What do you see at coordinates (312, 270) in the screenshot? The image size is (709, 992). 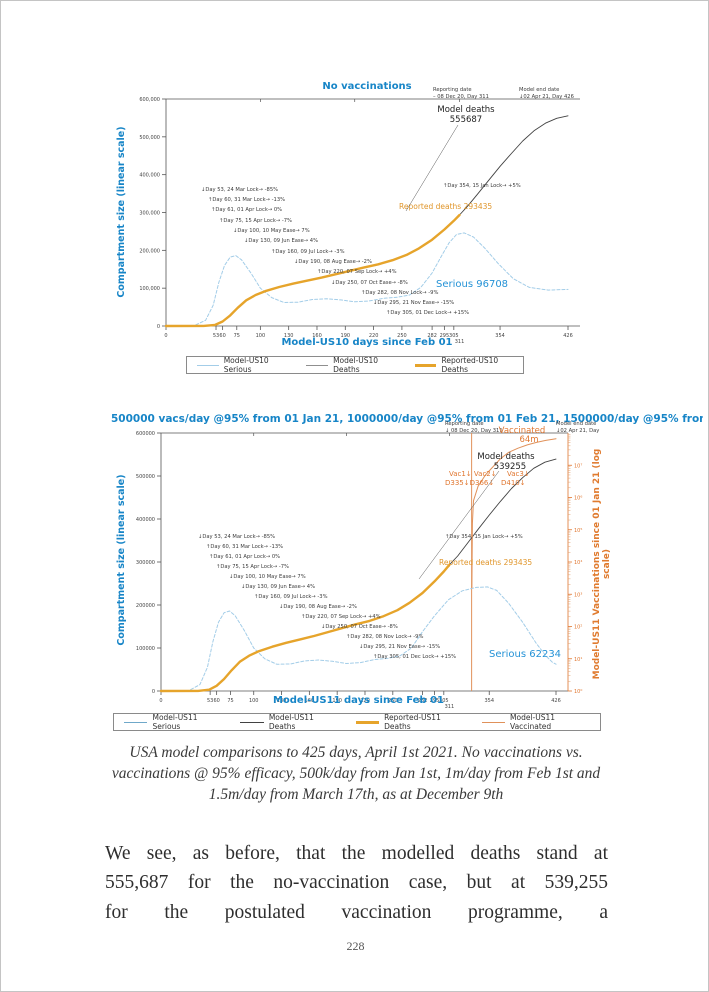 I see `series-reported-us10-deaths` at bounding box center [312, 270].